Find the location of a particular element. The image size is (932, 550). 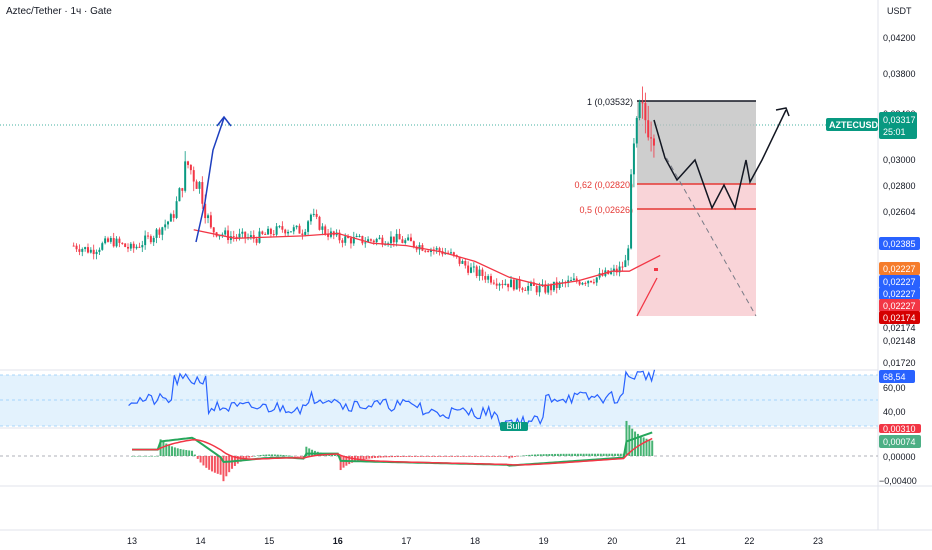

ticker-title: Aztec/Tether · 1ч · Gate is located at coordinates (59, 11).